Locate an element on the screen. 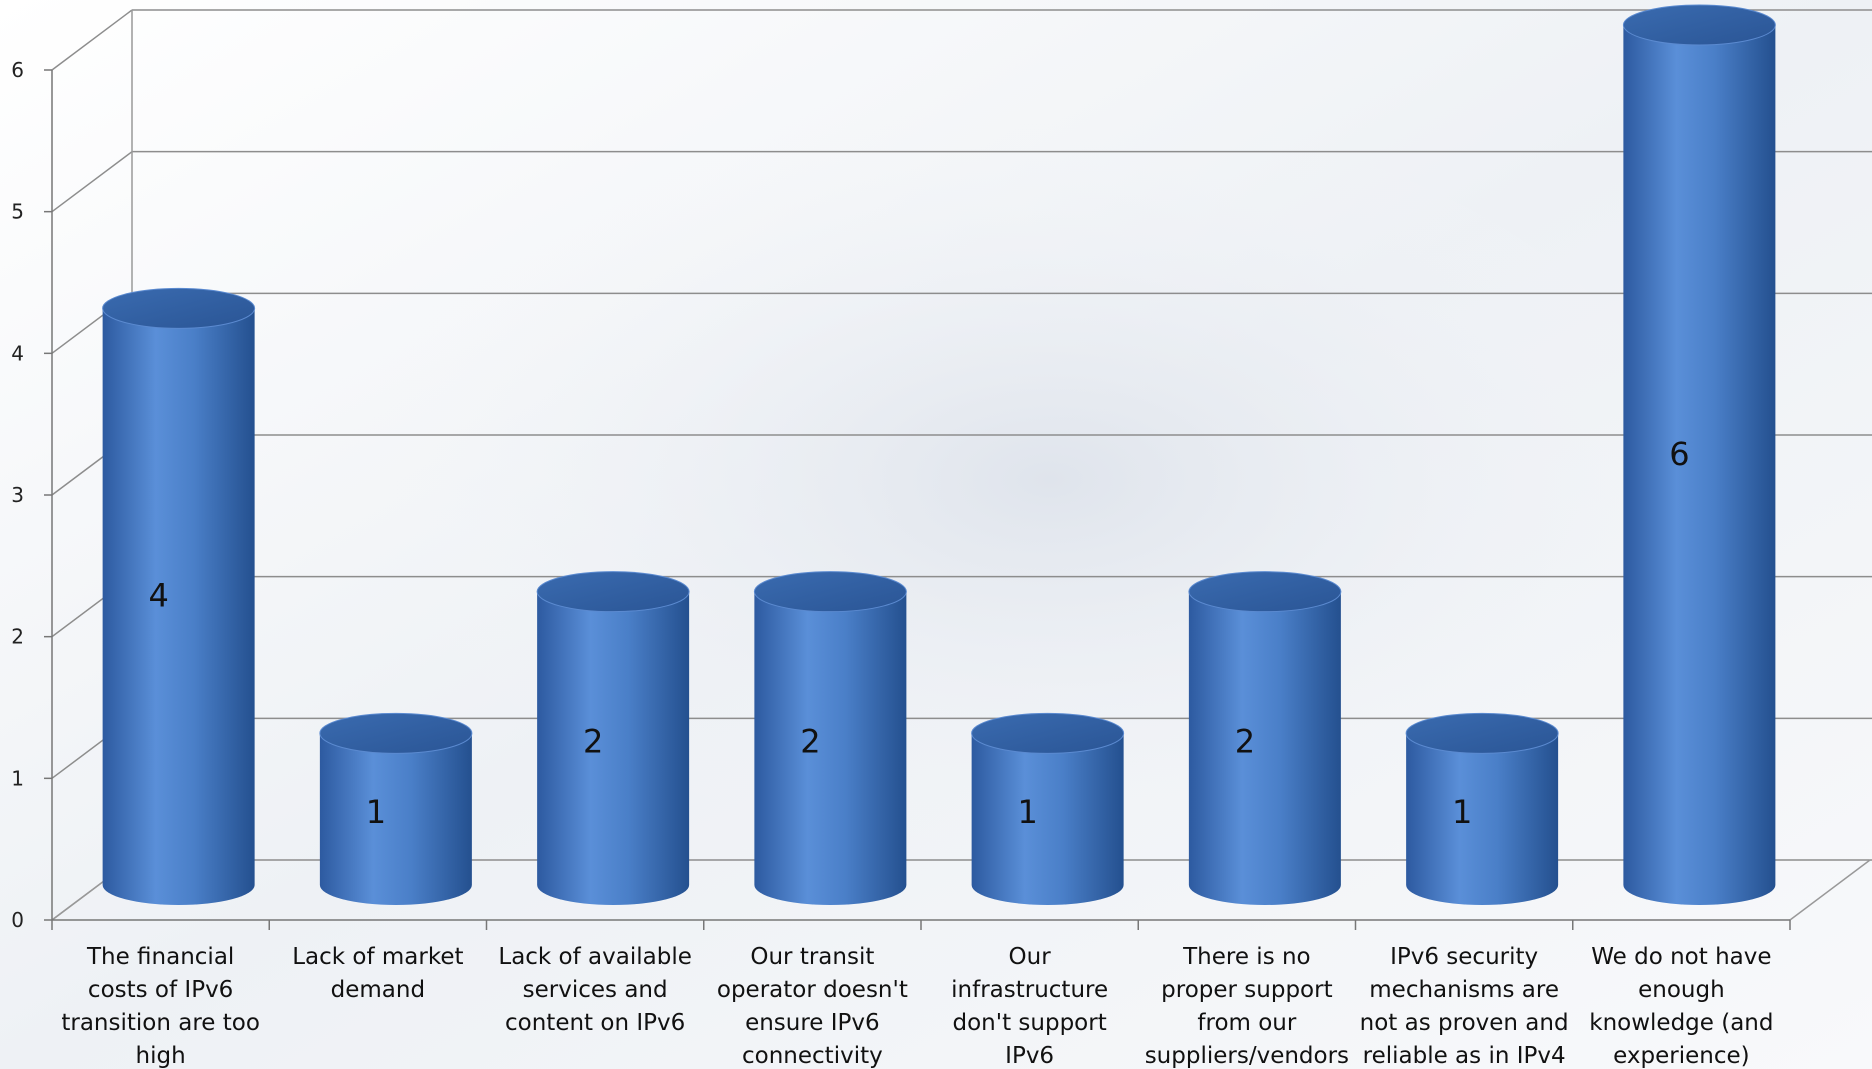 This screenshot has height=1069, width=1872. x-category-label-line: operator doesn't is located at coordinates (812, 990).